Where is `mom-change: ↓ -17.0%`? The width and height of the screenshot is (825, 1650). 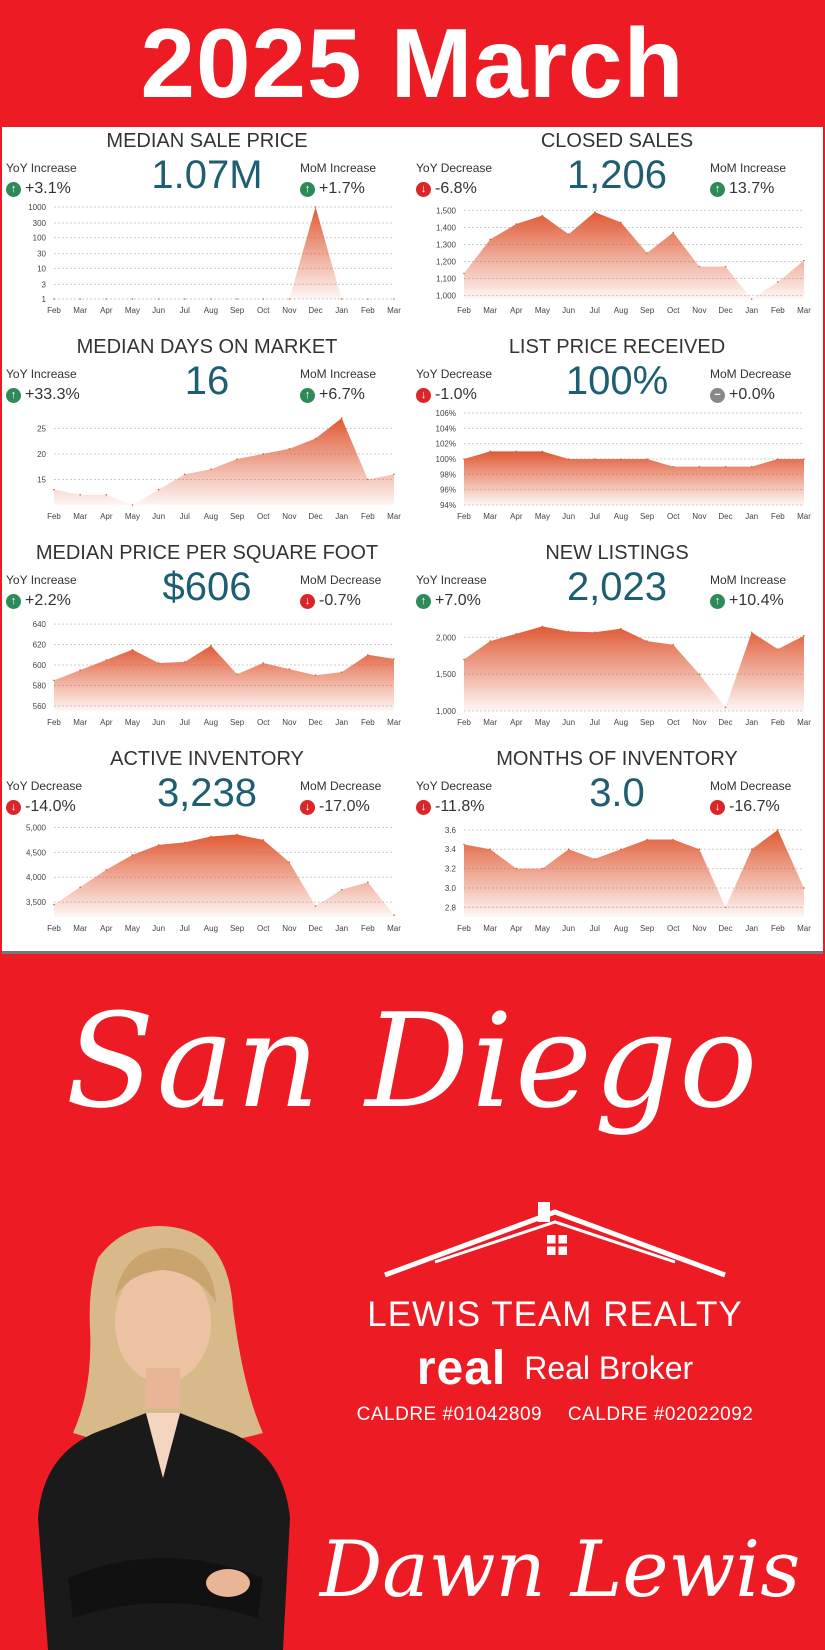 mom-change: ↓ -17.0% is located at coordinates (335, 807).